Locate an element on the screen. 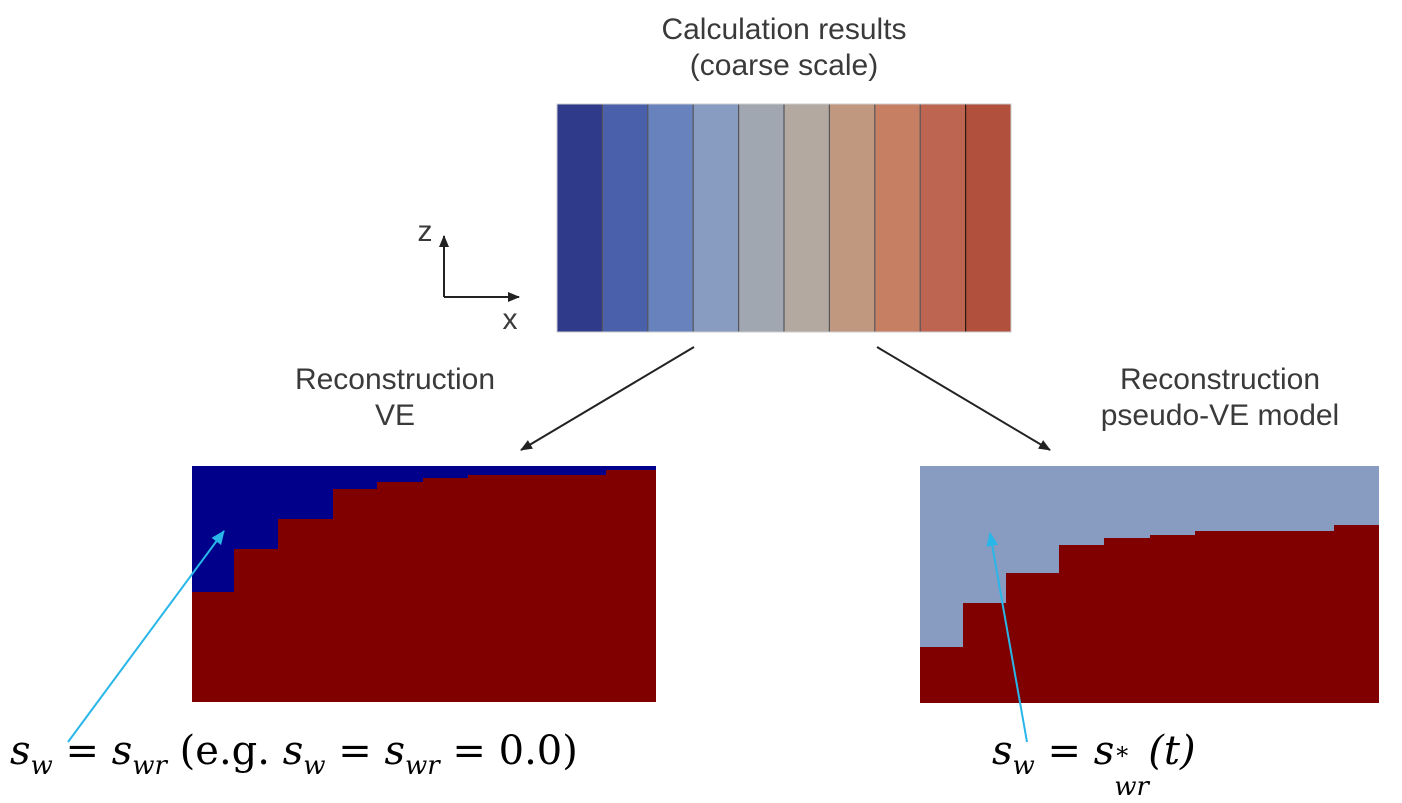 This screenshot has height=803, width=1402. pve-formula-s2: s is located at coordinates (1104, 751).